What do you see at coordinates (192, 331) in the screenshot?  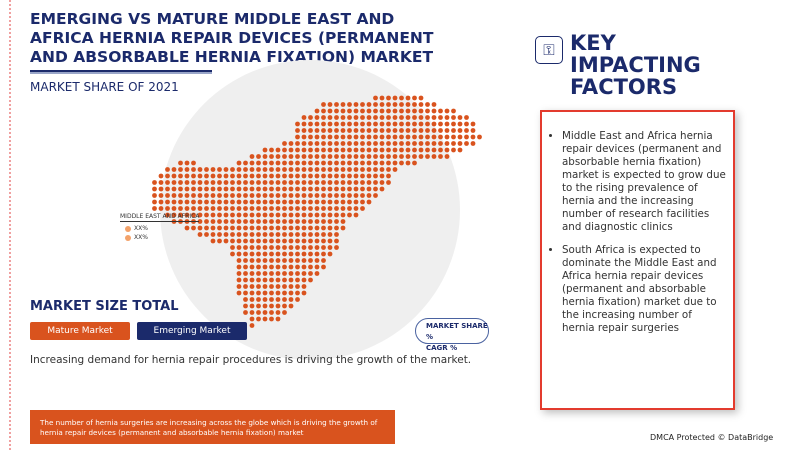 I see `emerging-market-button: Emerging Market` at bounding box center [192, 331].